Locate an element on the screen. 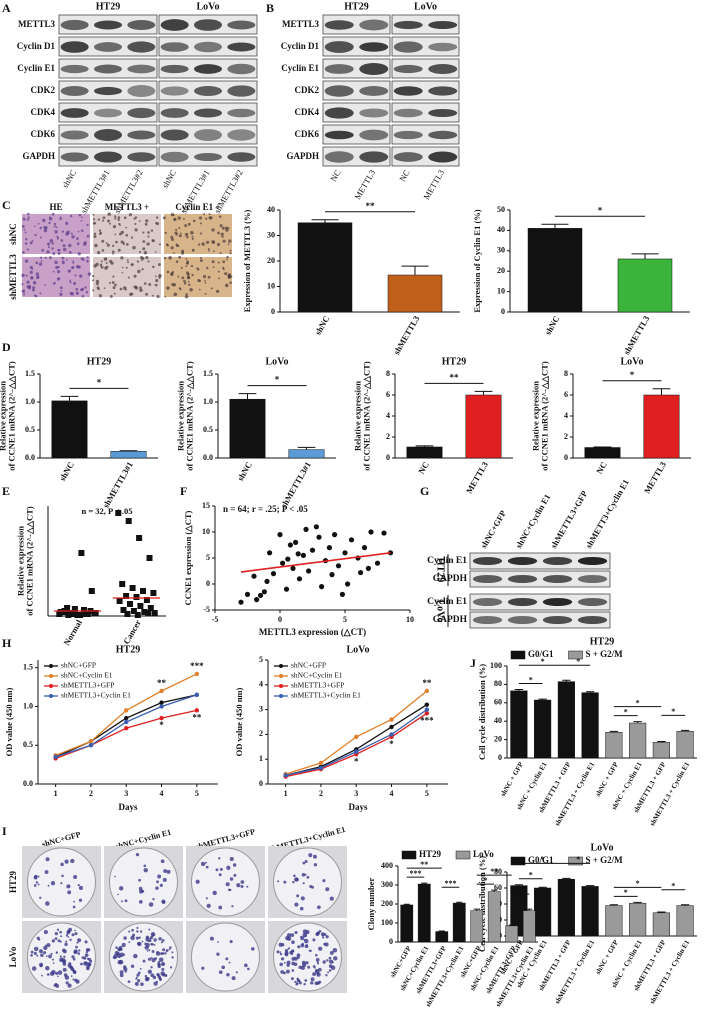 The height and width of the screenshot is (1011, 709). y-tick-label: 60 is located at coordinates (498, 702).